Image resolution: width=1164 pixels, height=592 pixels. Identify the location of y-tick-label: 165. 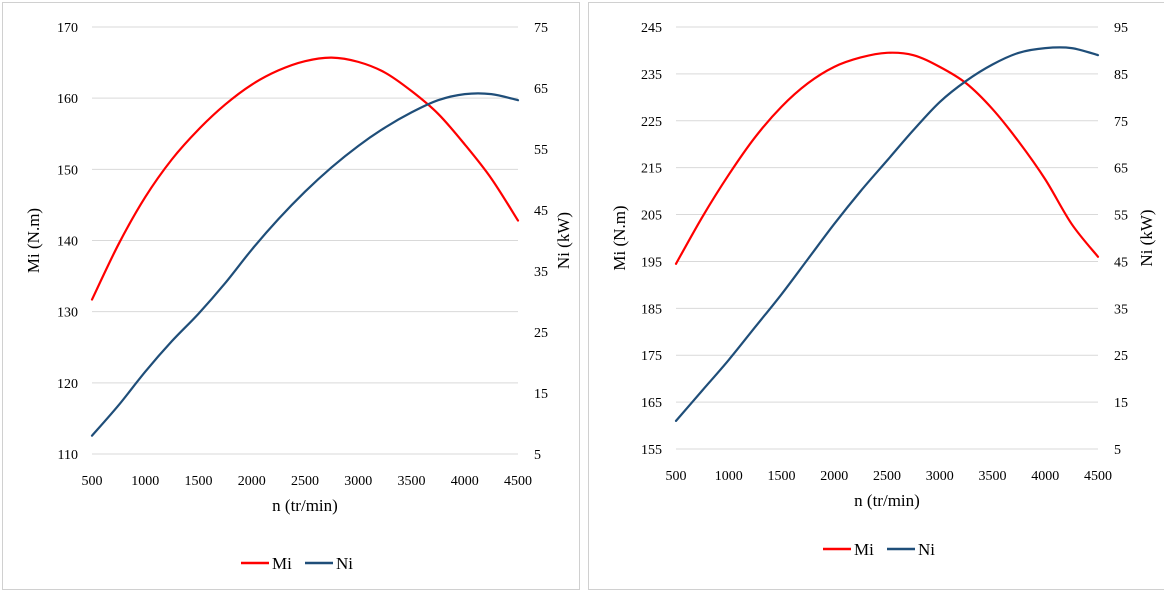
(651, 403).